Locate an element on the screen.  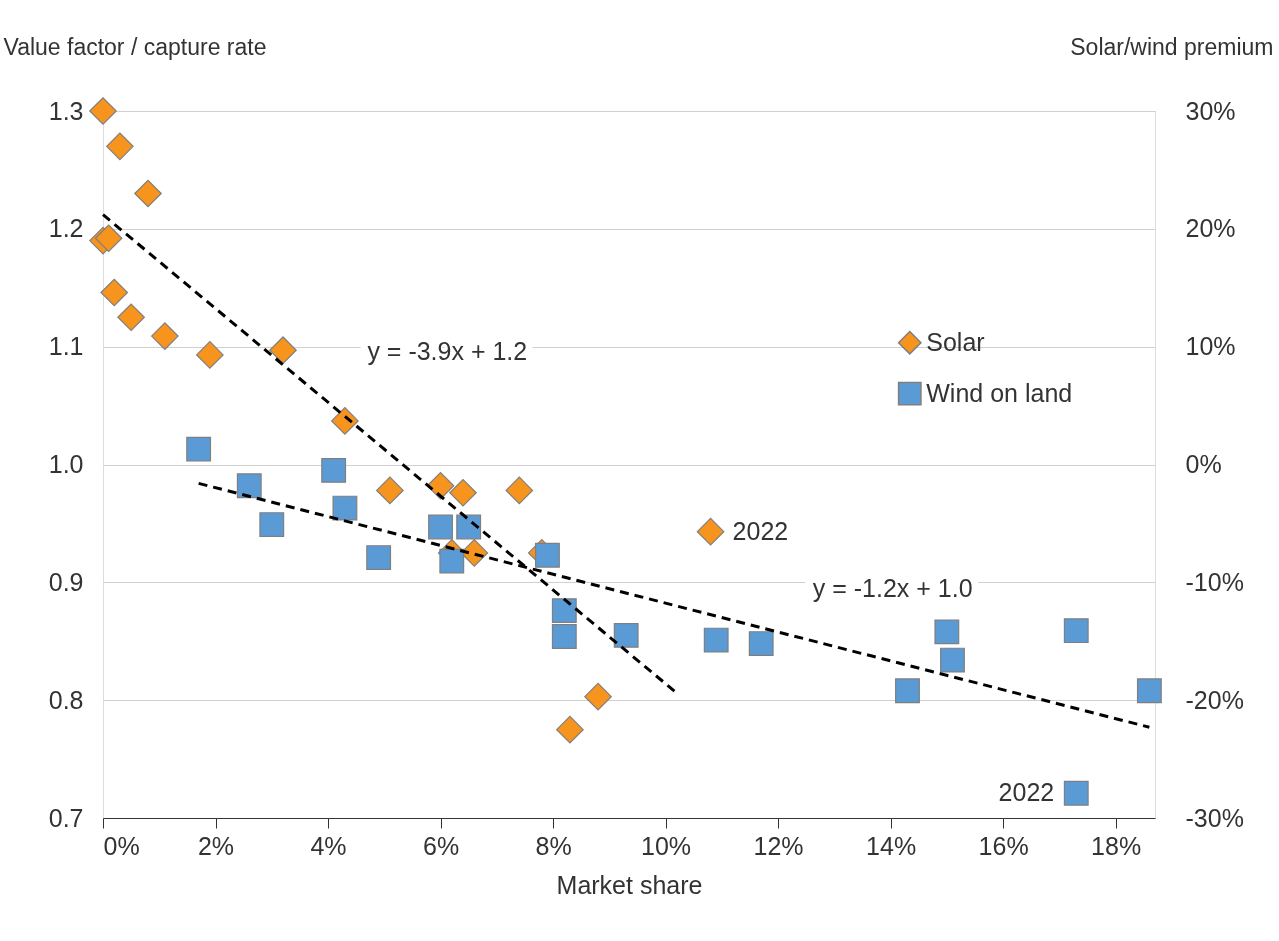
x-tick-label: 12% is located at coordinates (778, 845).